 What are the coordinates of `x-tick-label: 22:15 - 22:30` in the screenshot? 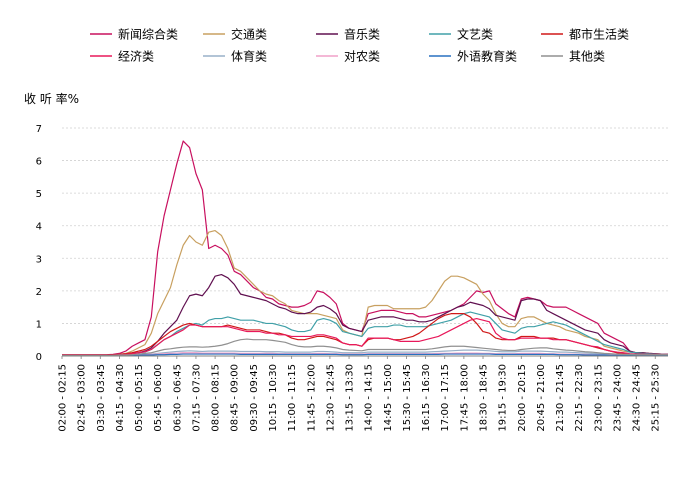 It's located at (579, 398).